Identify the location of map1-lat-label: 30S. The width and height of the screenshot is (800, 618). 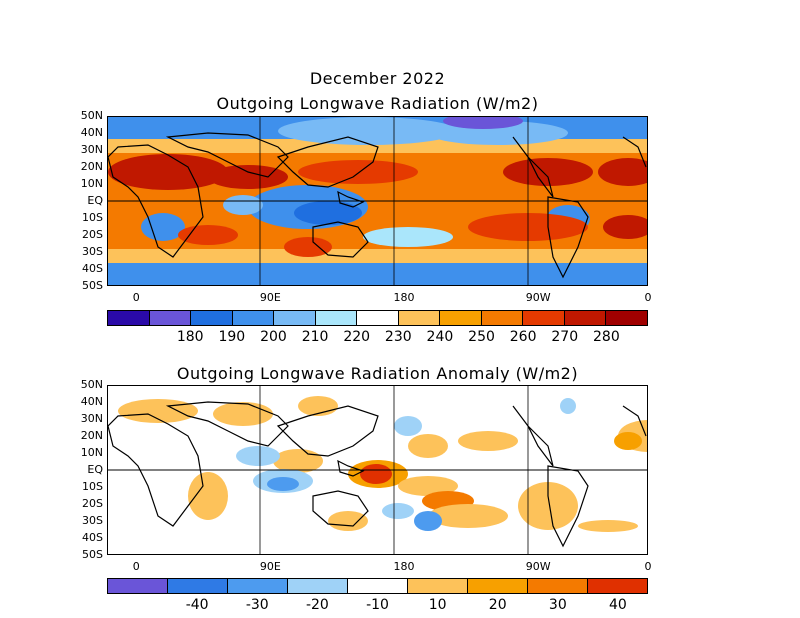
(92, 251).